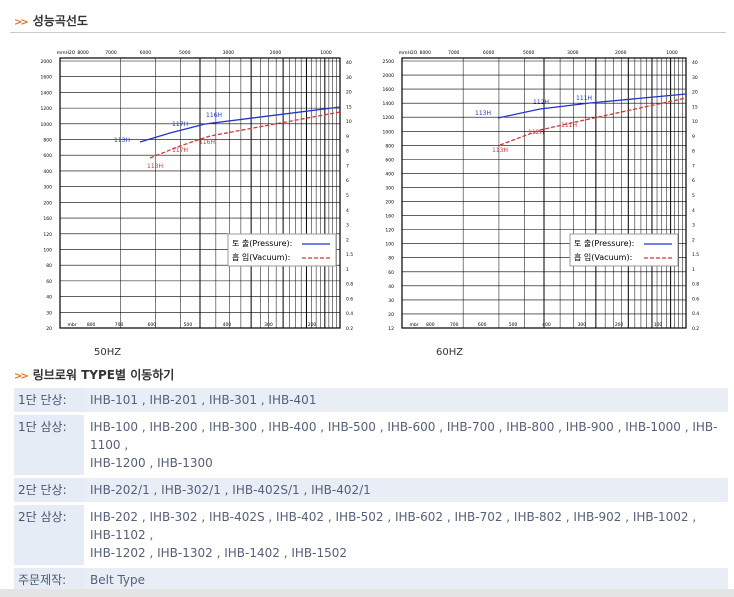  I want to click on chart-caption: 50HZ, so click(107, 352).